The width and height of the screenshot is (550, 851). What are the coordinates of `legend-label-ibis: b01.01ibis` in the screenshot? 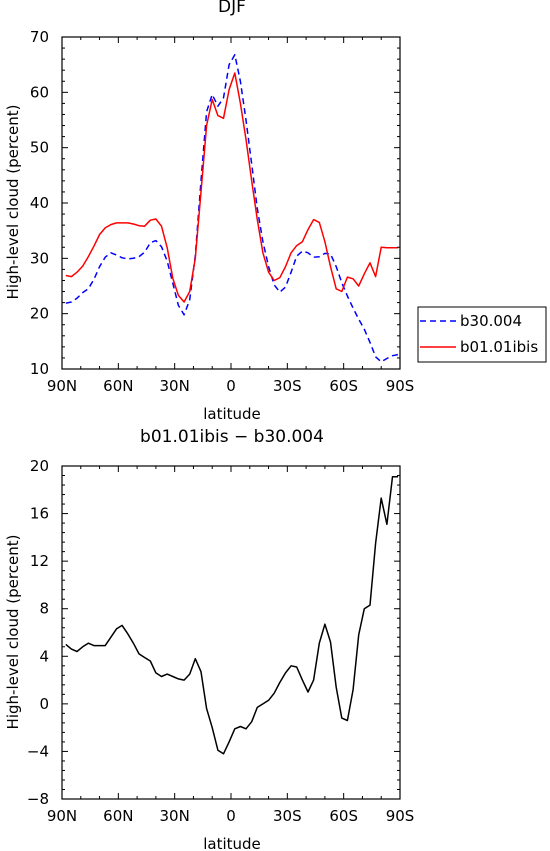 It's located at (499, 347).